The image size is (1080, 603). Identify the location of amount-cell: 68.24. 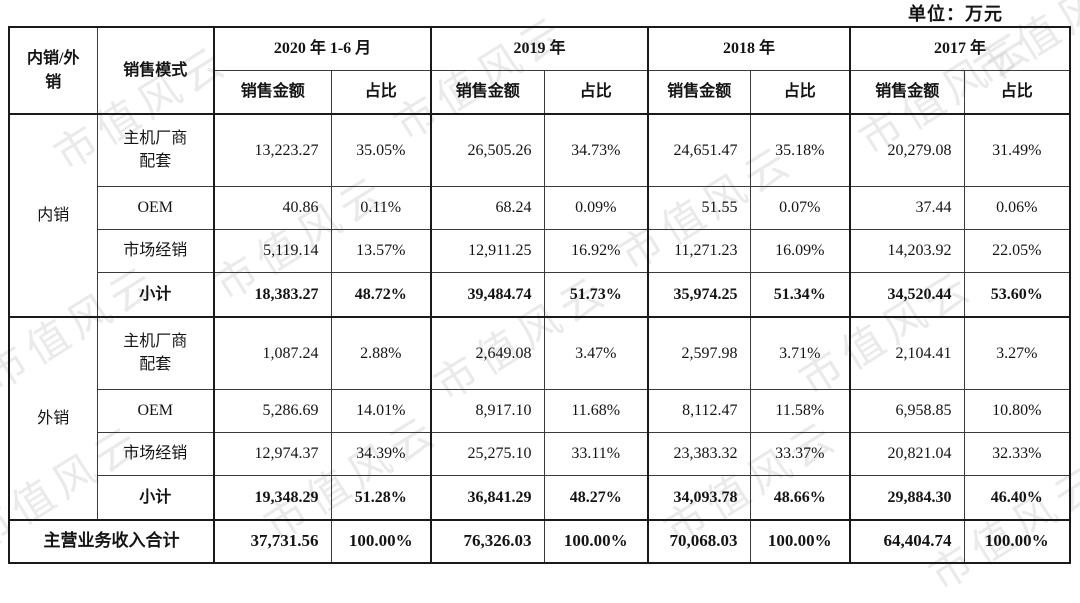
(487, 207).